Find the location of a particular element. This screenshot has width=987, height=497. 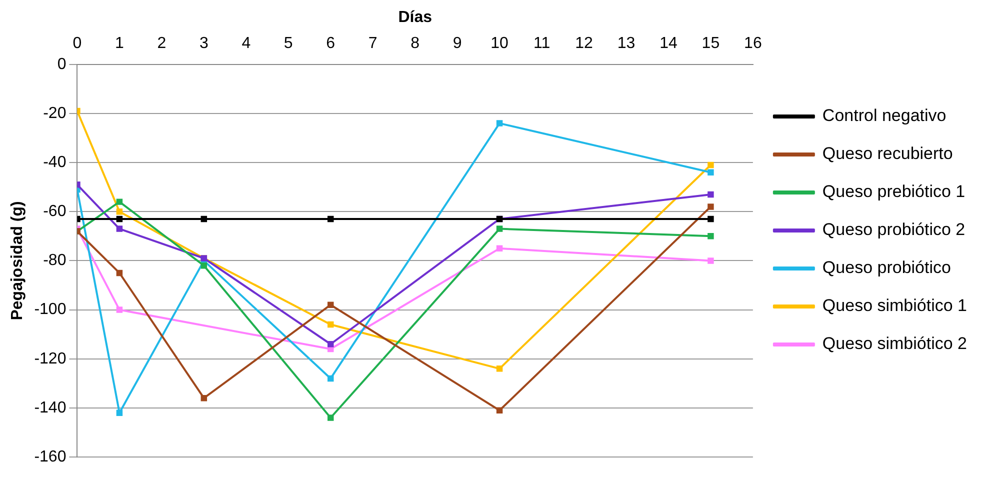

y-tick-label: 0 is located at coordinates (61, 64).